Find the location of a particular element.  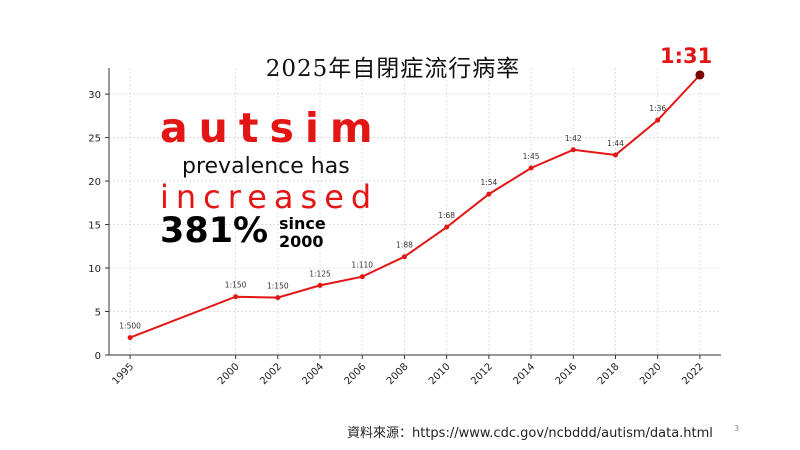

x-tick-label: 2006 is located at coordinates (356, 374).